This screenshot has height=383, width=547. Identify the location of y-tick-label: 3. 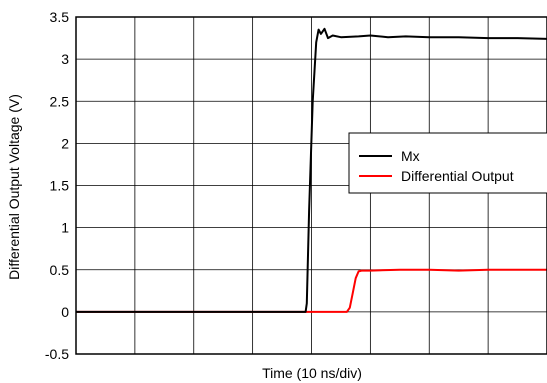
(65, 59).